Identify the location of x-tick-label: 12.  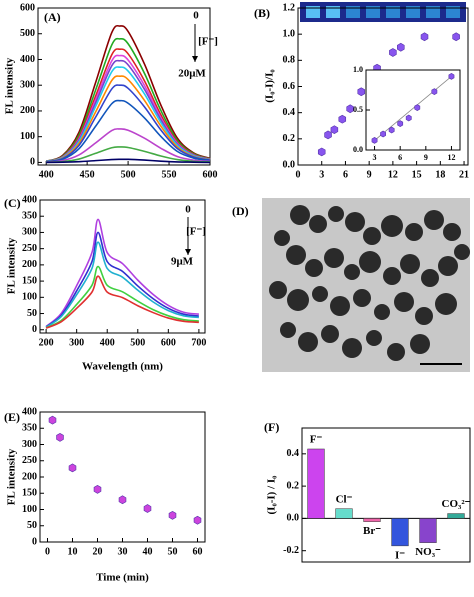
(451, 157).